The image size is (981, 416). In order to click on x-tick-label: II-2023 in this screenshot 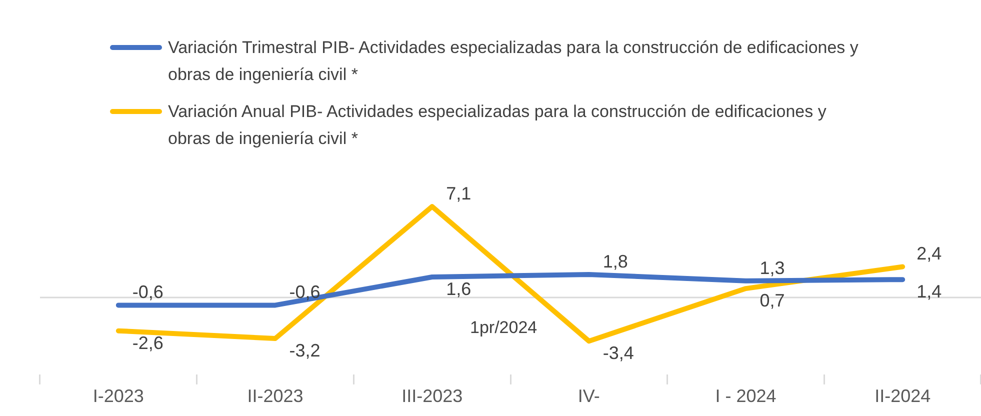, I will do `click(275, 396)`.